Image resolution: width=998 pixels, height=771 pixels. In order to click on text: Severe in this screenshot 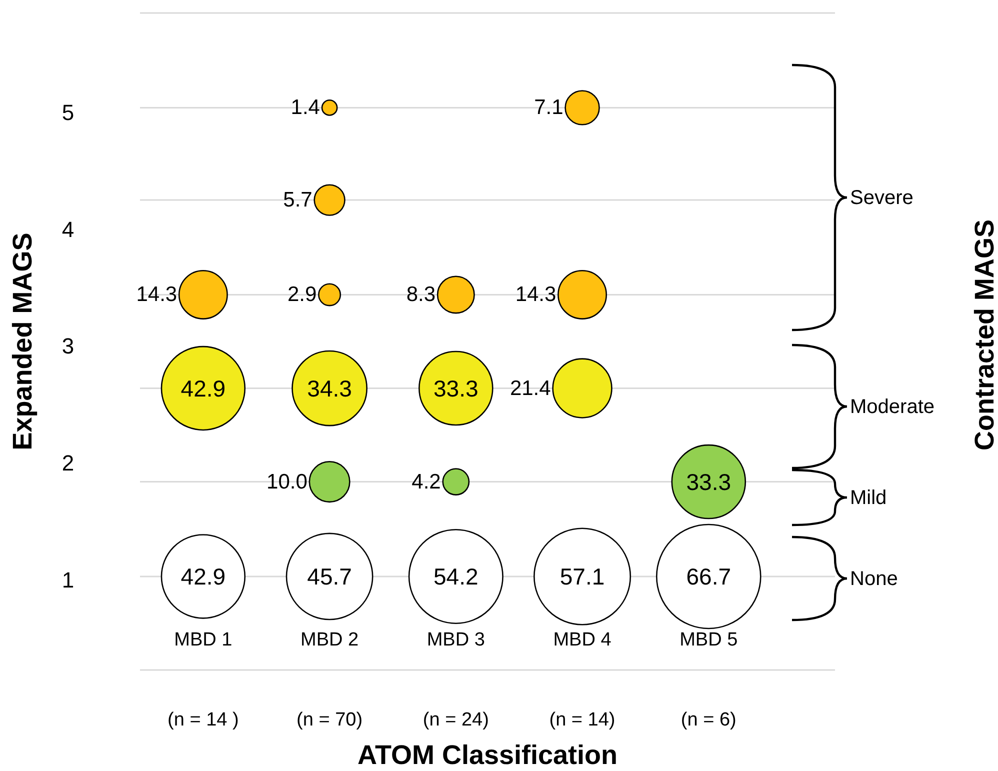, I will do `click(882, 198)`.